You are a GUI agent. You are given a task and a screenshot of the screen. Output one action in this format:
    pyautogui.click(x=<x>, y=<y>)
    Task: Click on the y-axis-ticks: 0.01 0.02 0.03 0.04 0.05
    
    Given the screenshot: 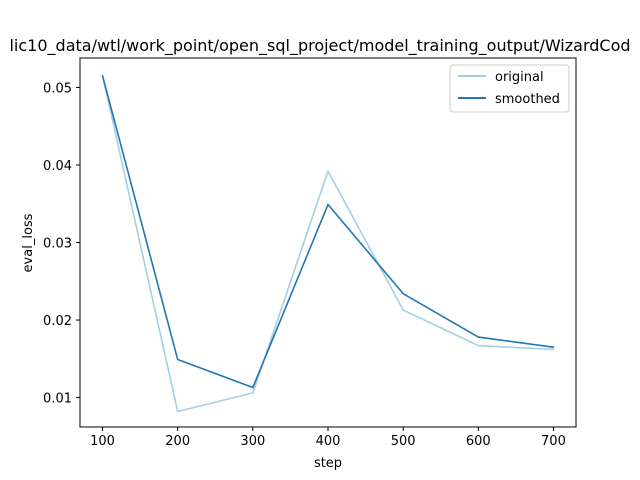 What is the action you would take?
    pyautogui.click(x=61, y=244)
    